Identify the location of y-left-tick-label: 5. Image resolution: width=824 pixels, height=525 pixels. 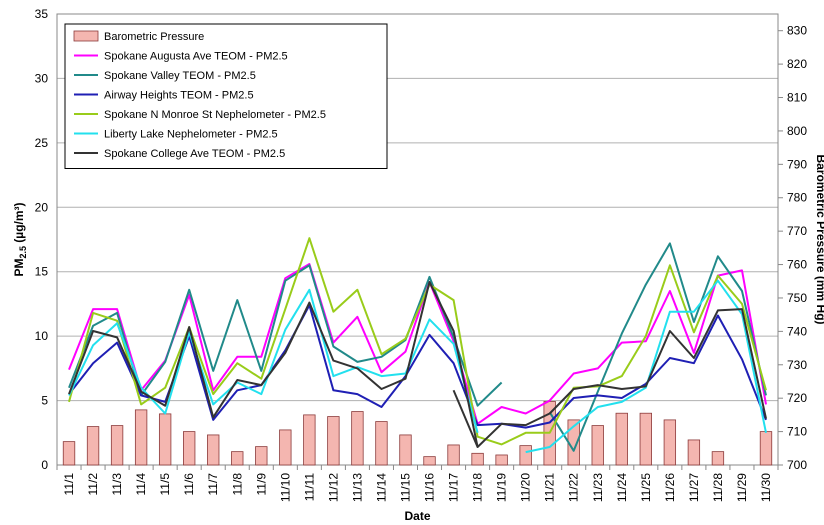
(44, 401).